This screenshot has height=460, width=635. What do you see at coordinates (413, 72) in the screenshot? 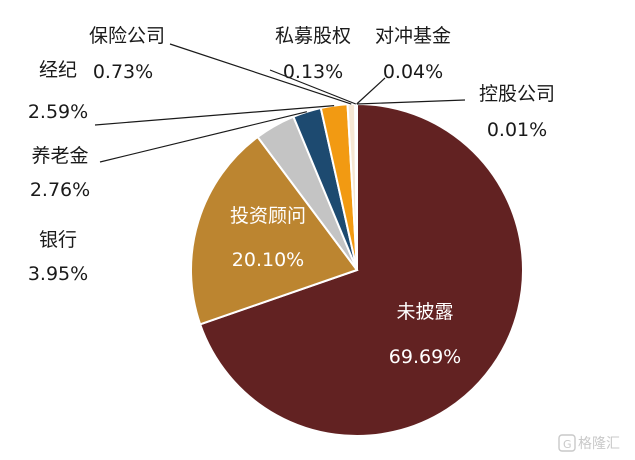
I see `slice-value-label: 0.04%` at bounding box center [413, 72].